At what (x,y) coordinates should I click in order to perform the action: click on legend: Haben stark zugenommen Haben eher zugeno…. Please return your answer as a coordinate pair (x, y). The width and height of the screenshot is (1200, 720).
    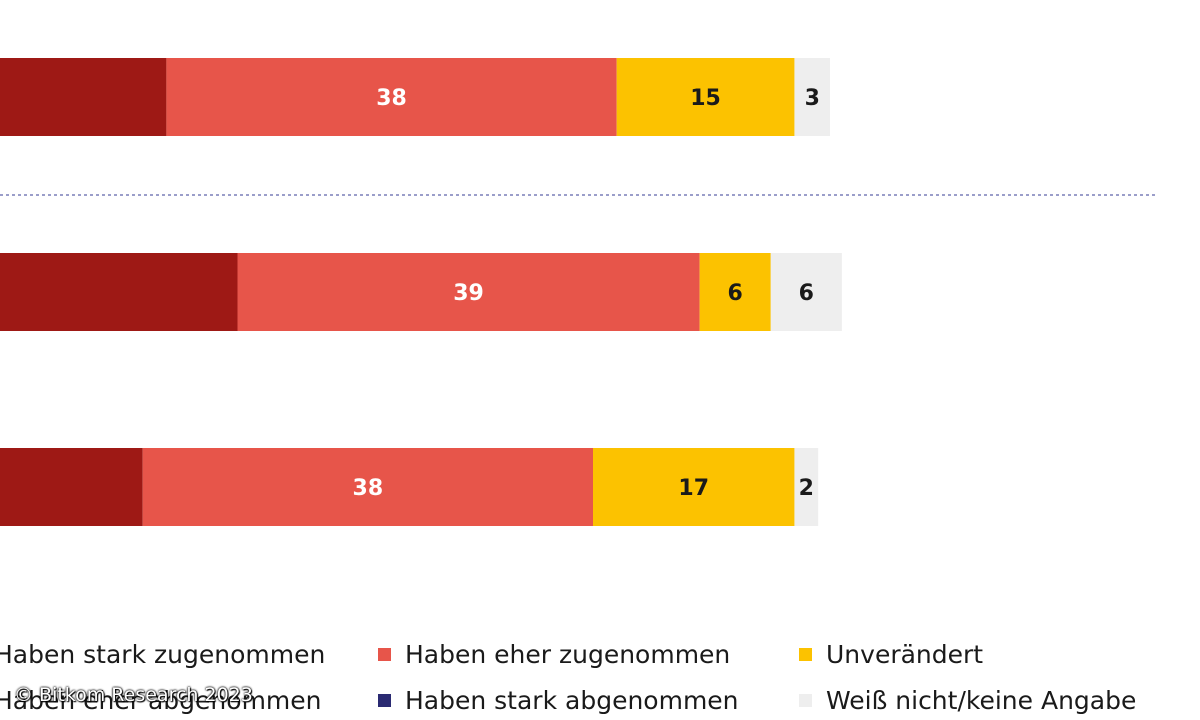
    Looking at the image, I should click on (600, 679).